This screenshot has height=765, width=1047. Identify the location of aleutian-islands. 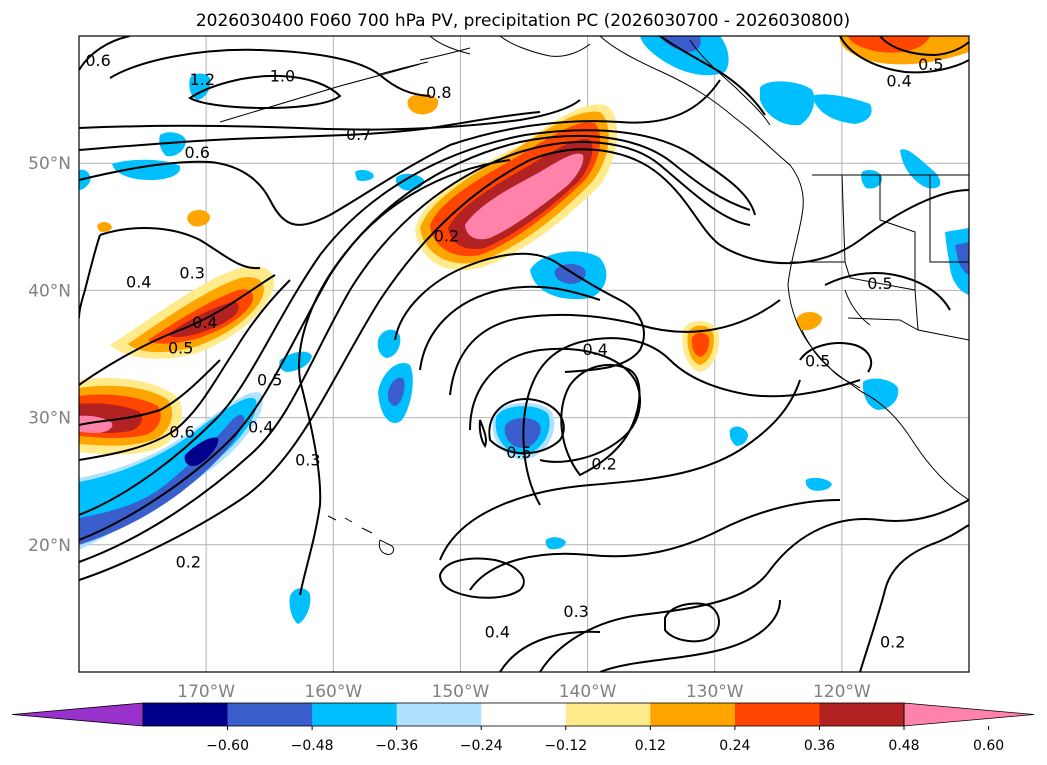
(345, 85).